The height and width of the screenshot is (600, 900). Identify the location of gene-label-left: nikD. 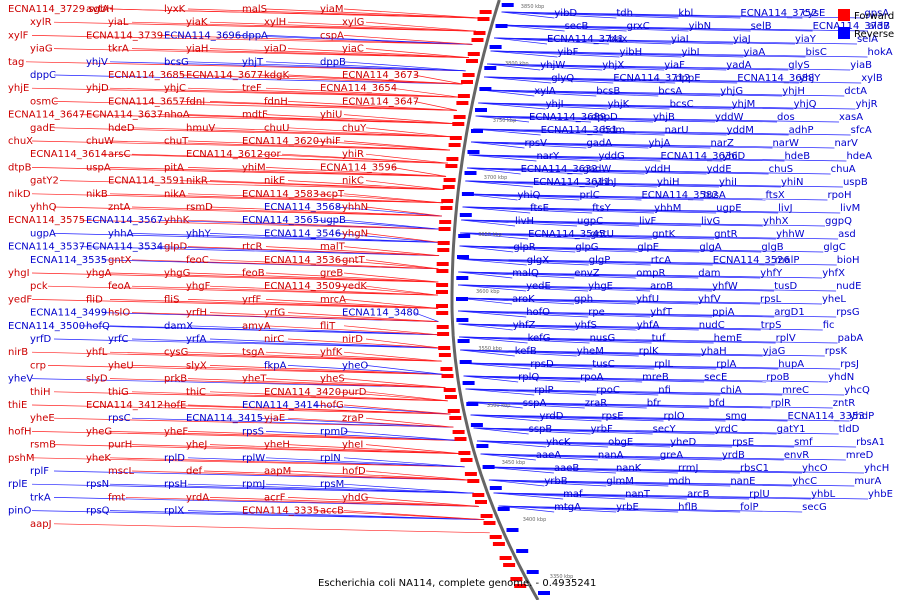
(19, 194).